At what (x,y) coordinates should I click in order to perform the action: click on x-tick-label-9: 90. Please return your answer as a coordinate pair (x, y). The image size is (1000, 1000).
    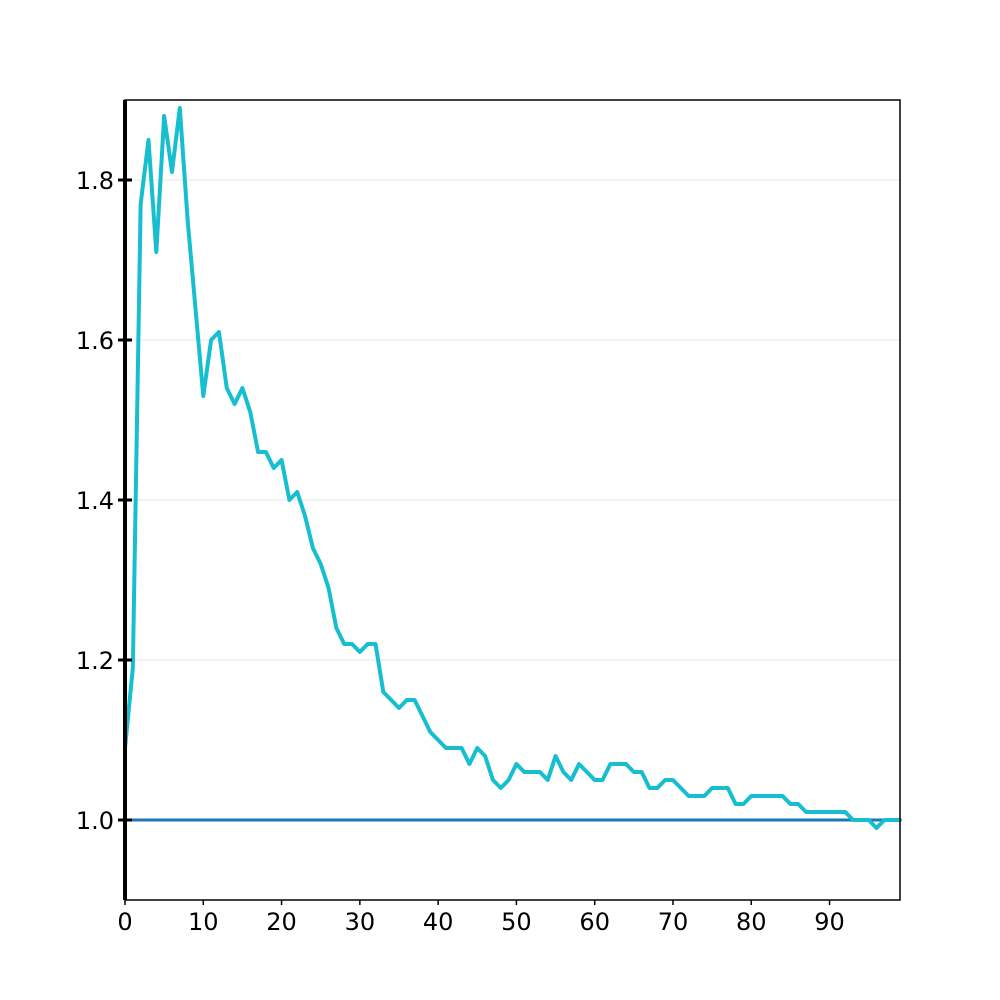
    Looking at the image, I should click on (829, 922).